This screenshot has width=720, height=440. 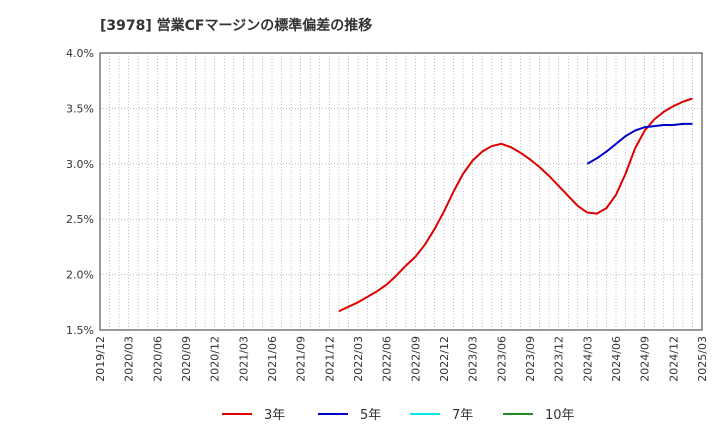 I want to click on legend: 3年 5年 7年 10年, so click(x=398, y=415).